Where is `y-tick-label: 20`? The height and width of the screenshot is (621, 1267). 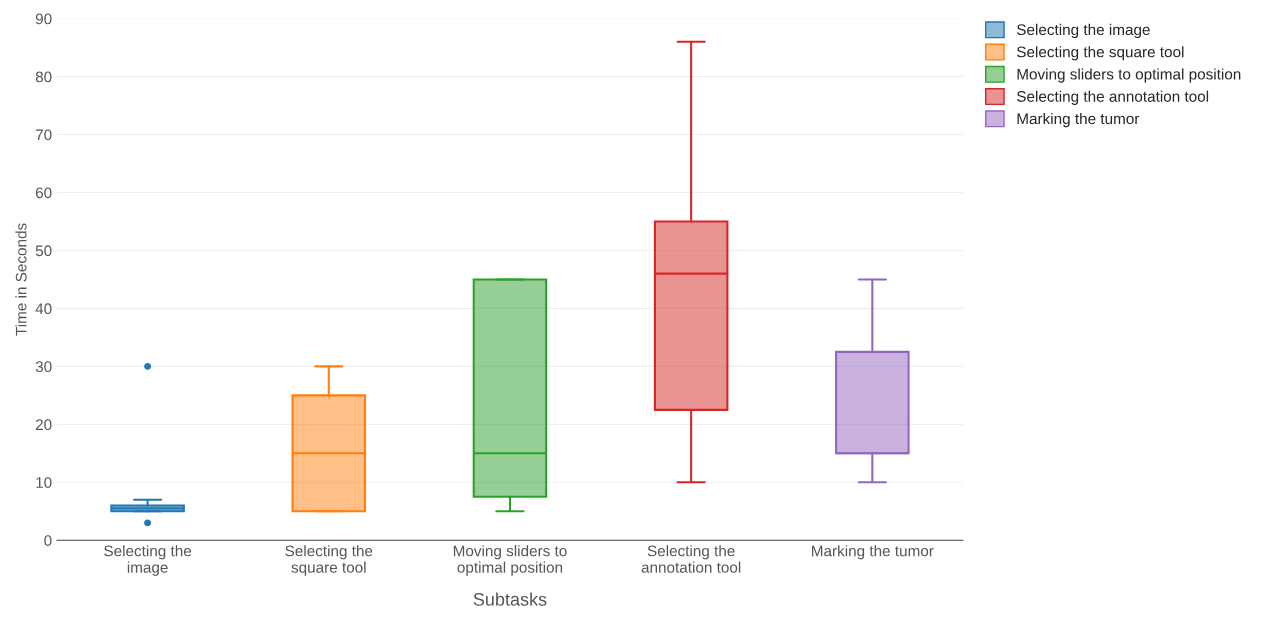
y-tick-label: 20 is located at coordinates (43, 425).